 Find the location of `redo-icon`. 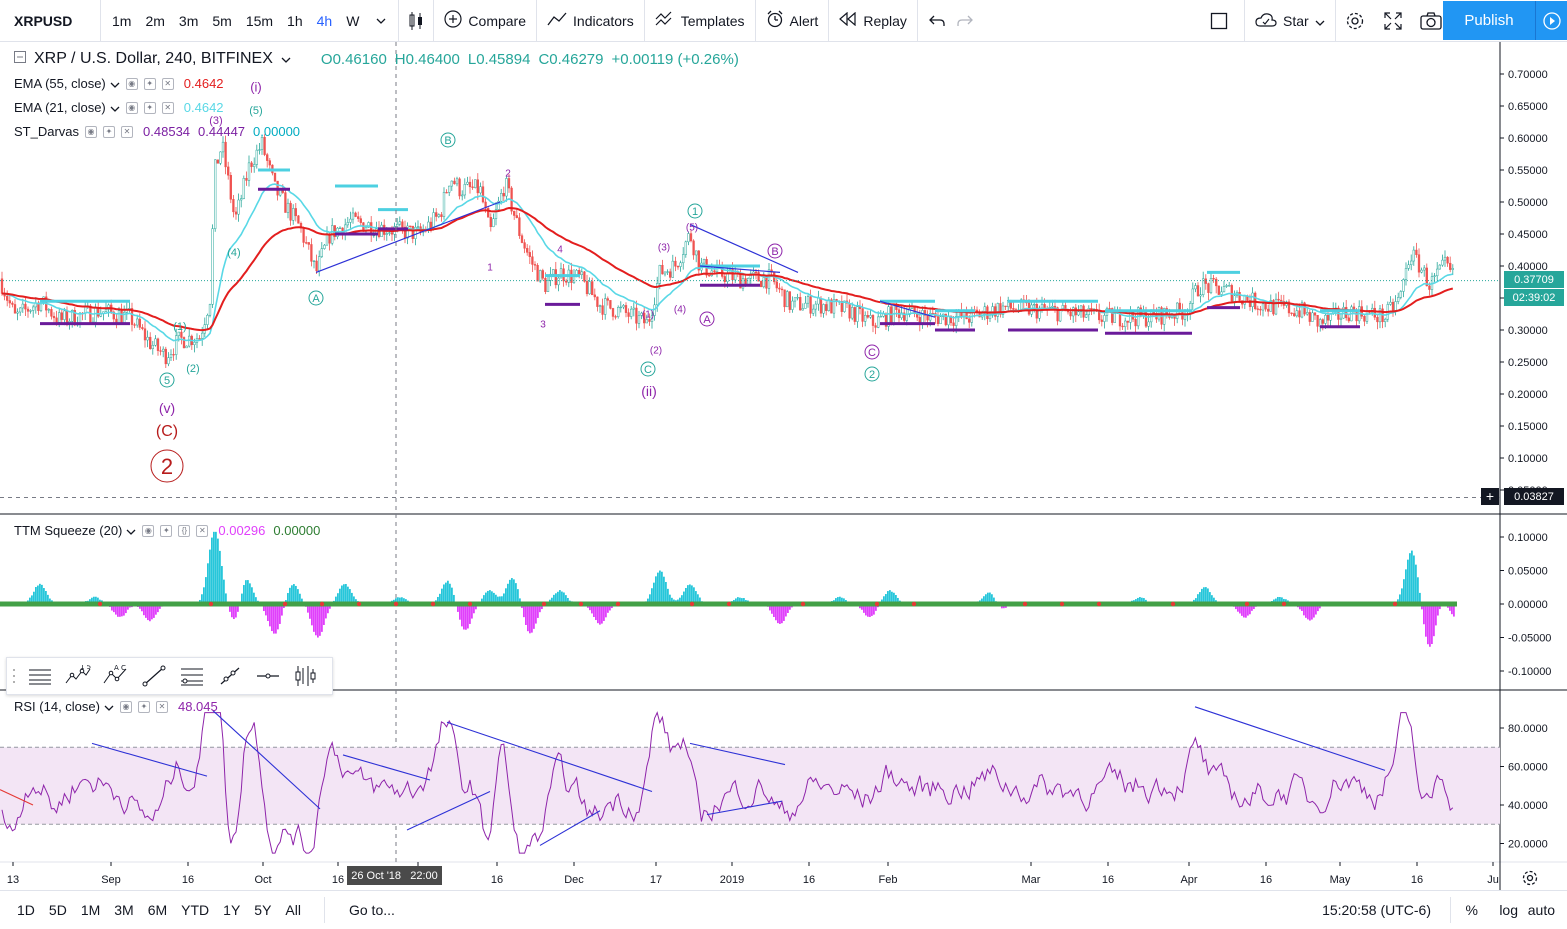

redo-icon is located at coordinates (965, 21).